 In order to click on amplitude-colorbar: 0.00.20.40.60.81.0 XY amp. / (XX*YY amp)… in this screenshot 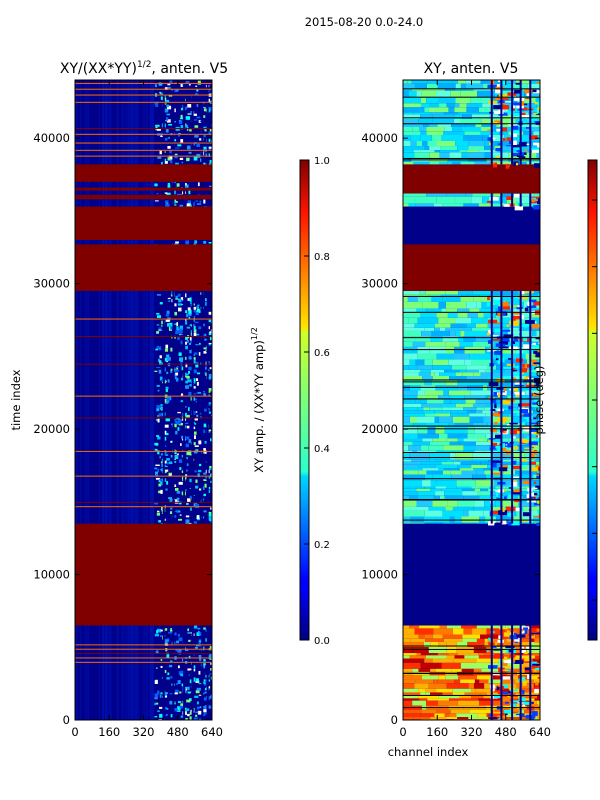, I will do `click(290, 401)`.